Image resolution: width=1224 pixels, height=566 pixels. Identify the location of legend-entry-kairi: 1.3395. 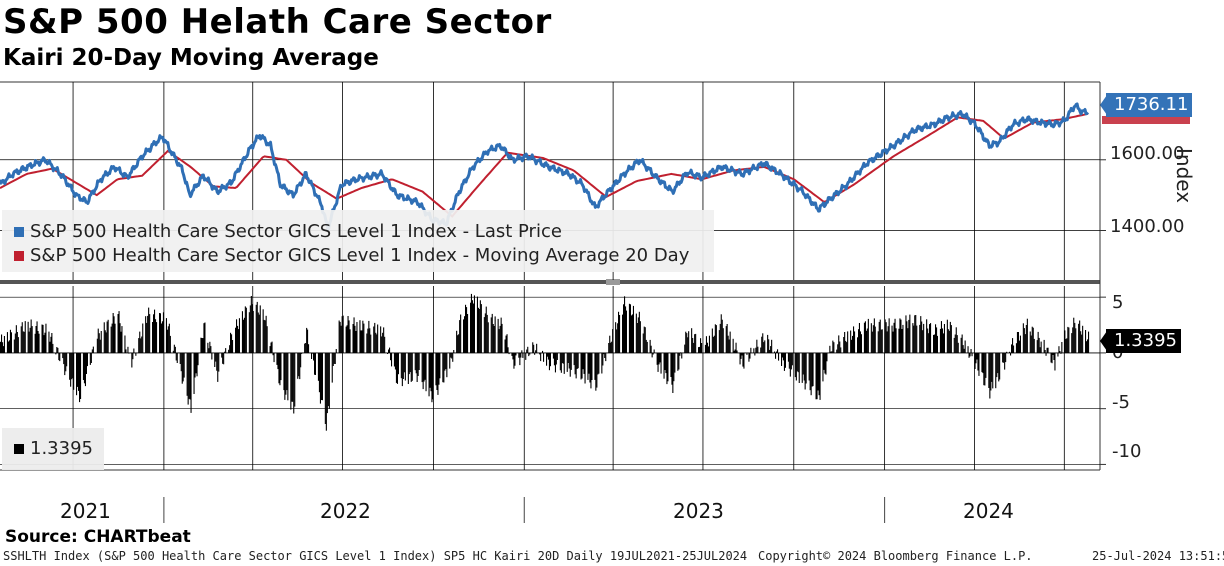
(53, 448).